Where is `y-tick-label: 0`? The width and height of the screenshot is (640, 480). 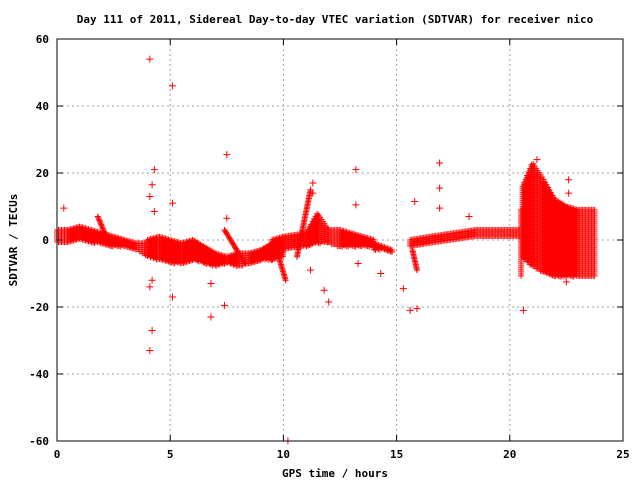
y-tick-label: 0 is located at coordinates (45, 240).